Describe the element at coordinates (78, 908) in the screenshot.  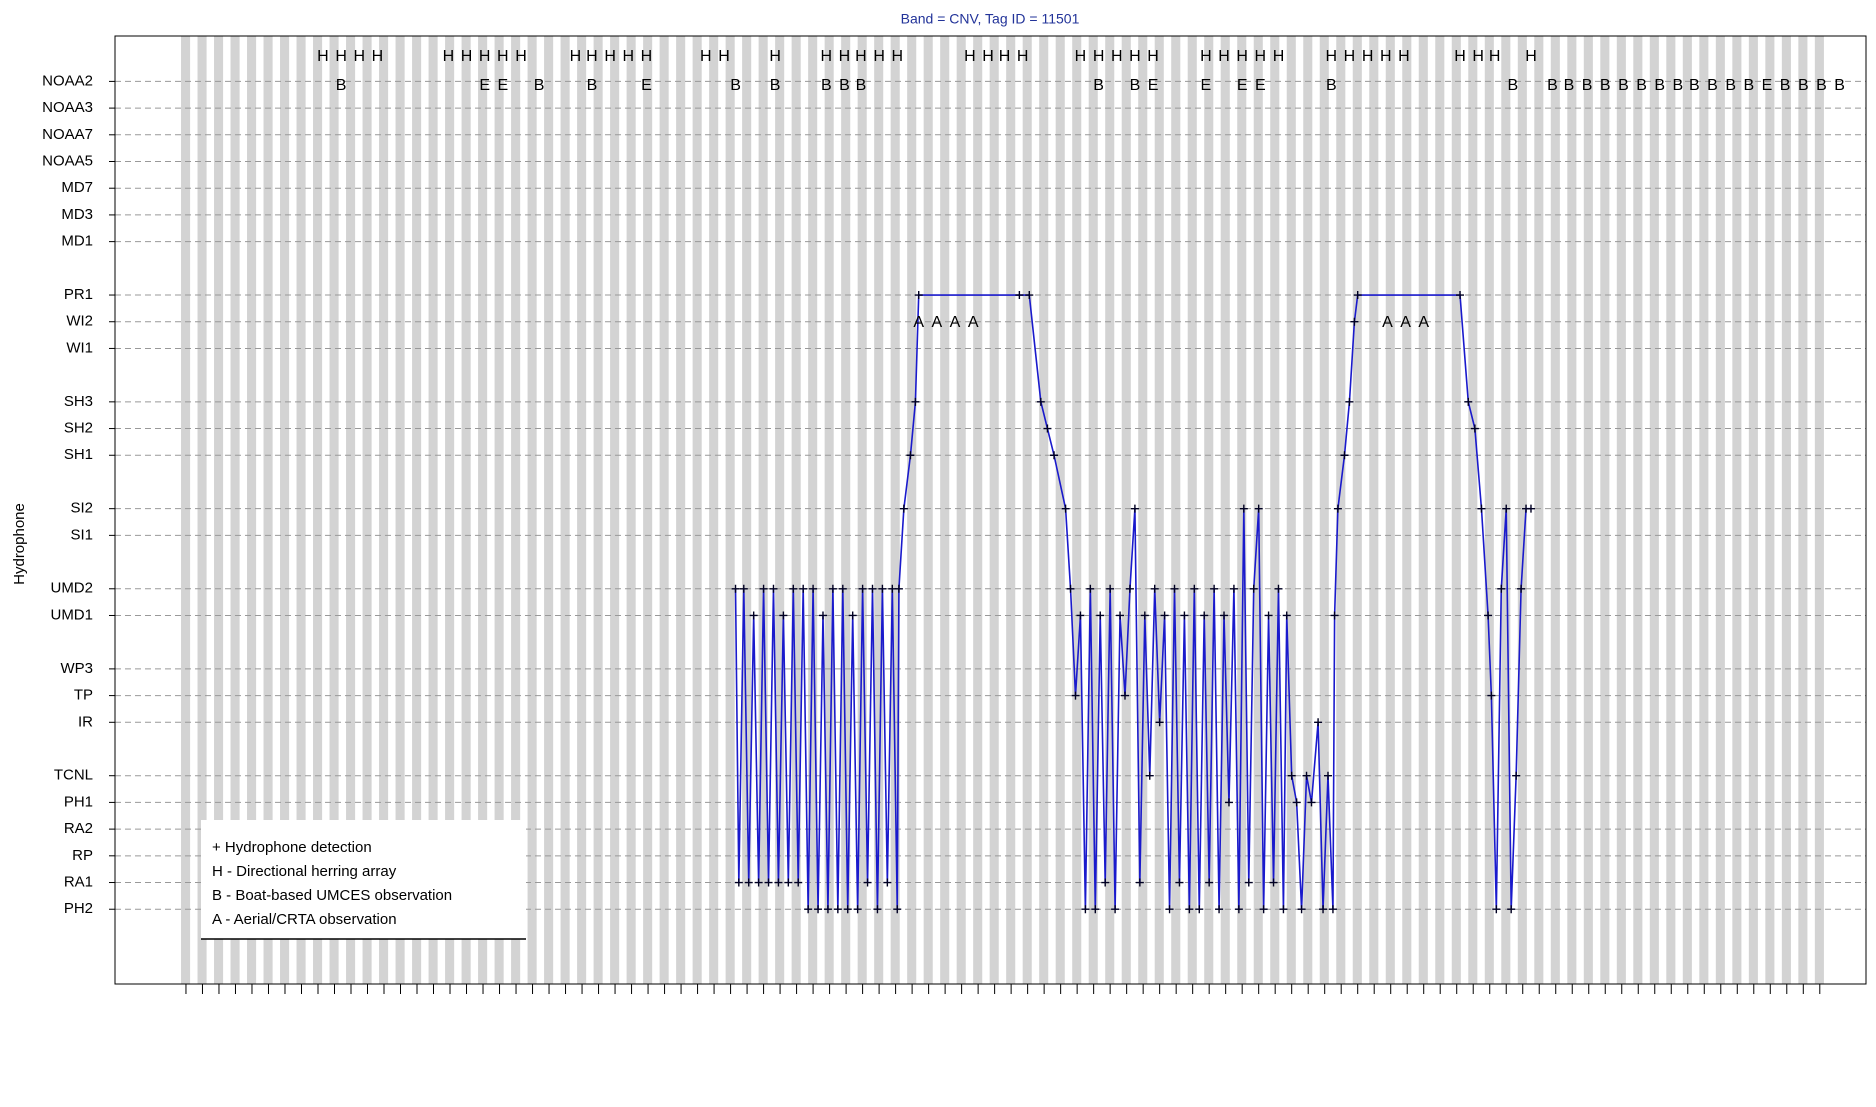
I see `y-tick-label: PH2` at that location.